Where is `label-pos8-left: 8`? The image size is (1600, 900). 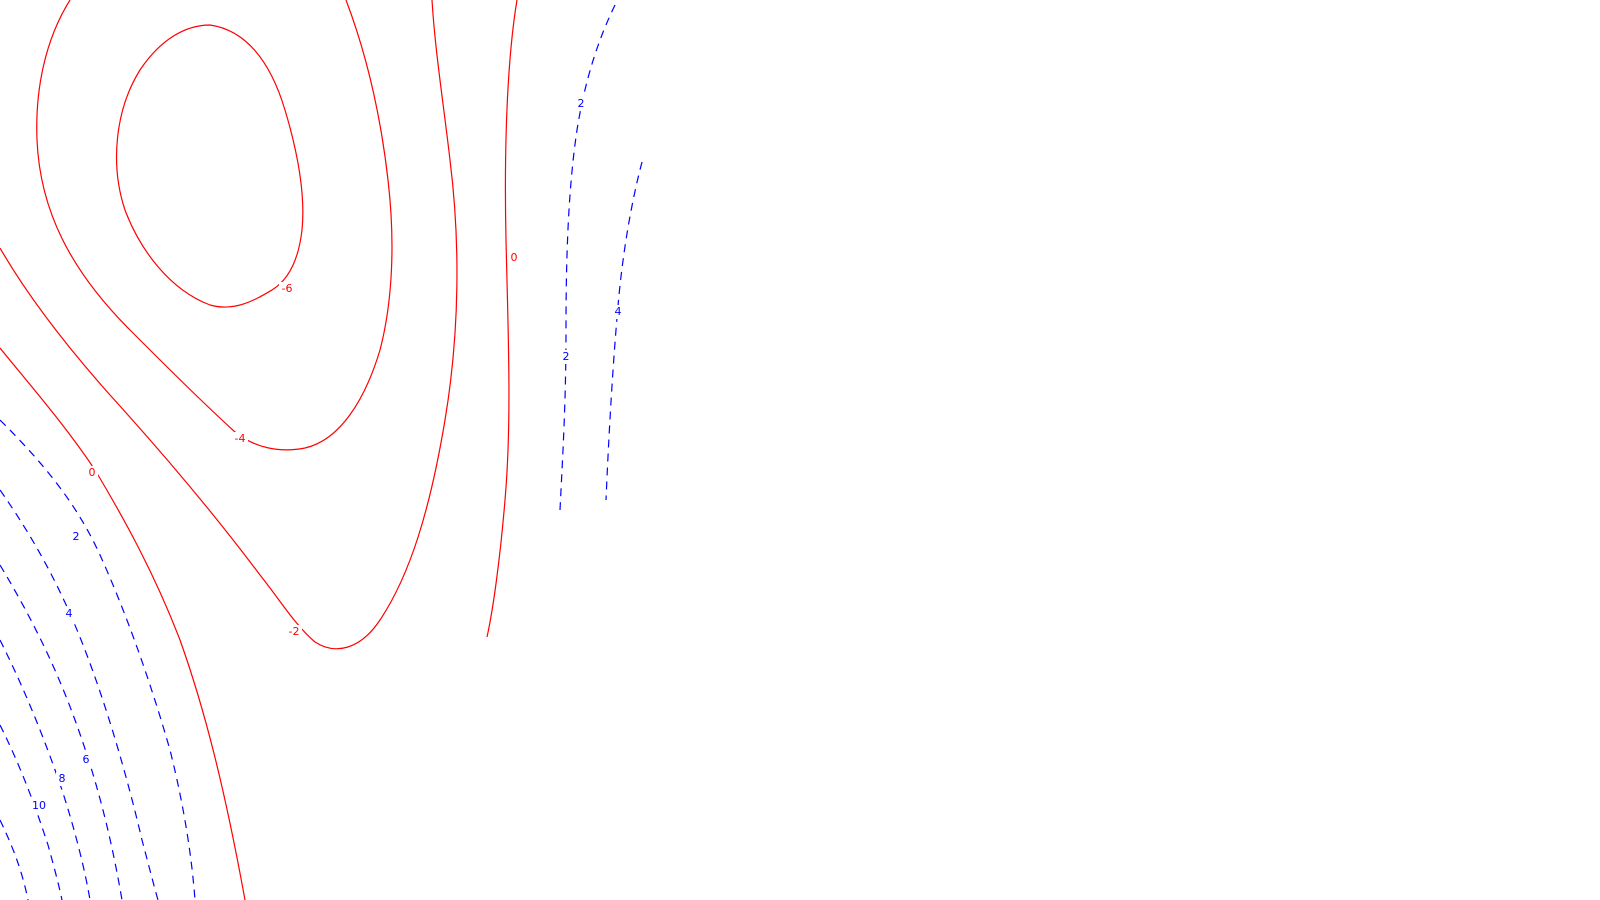 label-pos8-left: 8 is located at coordinates (62, 778).